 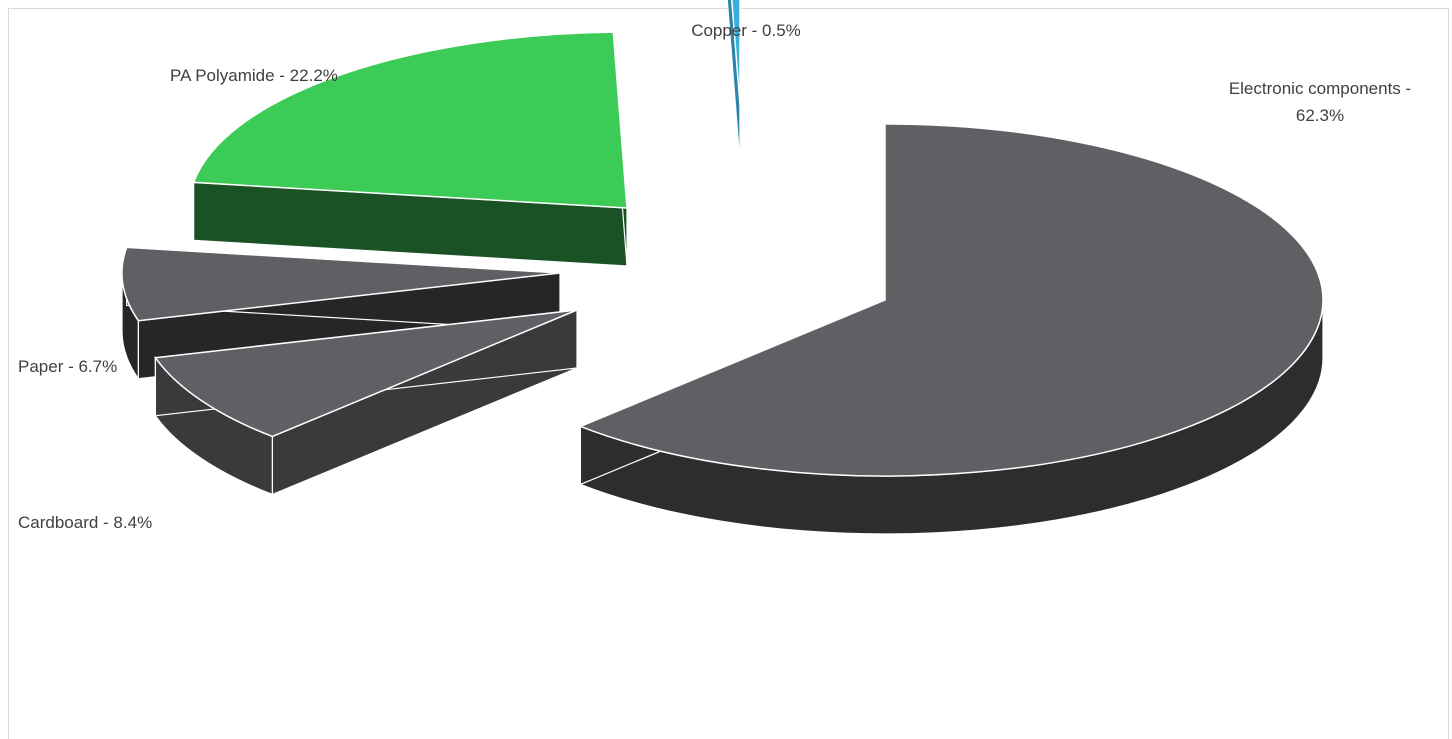 I want to click on pie-slice-paper, so click(x=341, y=313).